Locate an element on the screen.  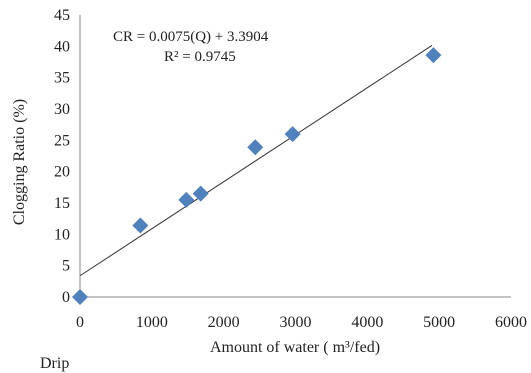
x-tick-label: 6000 is located at coordinates (511, 322).